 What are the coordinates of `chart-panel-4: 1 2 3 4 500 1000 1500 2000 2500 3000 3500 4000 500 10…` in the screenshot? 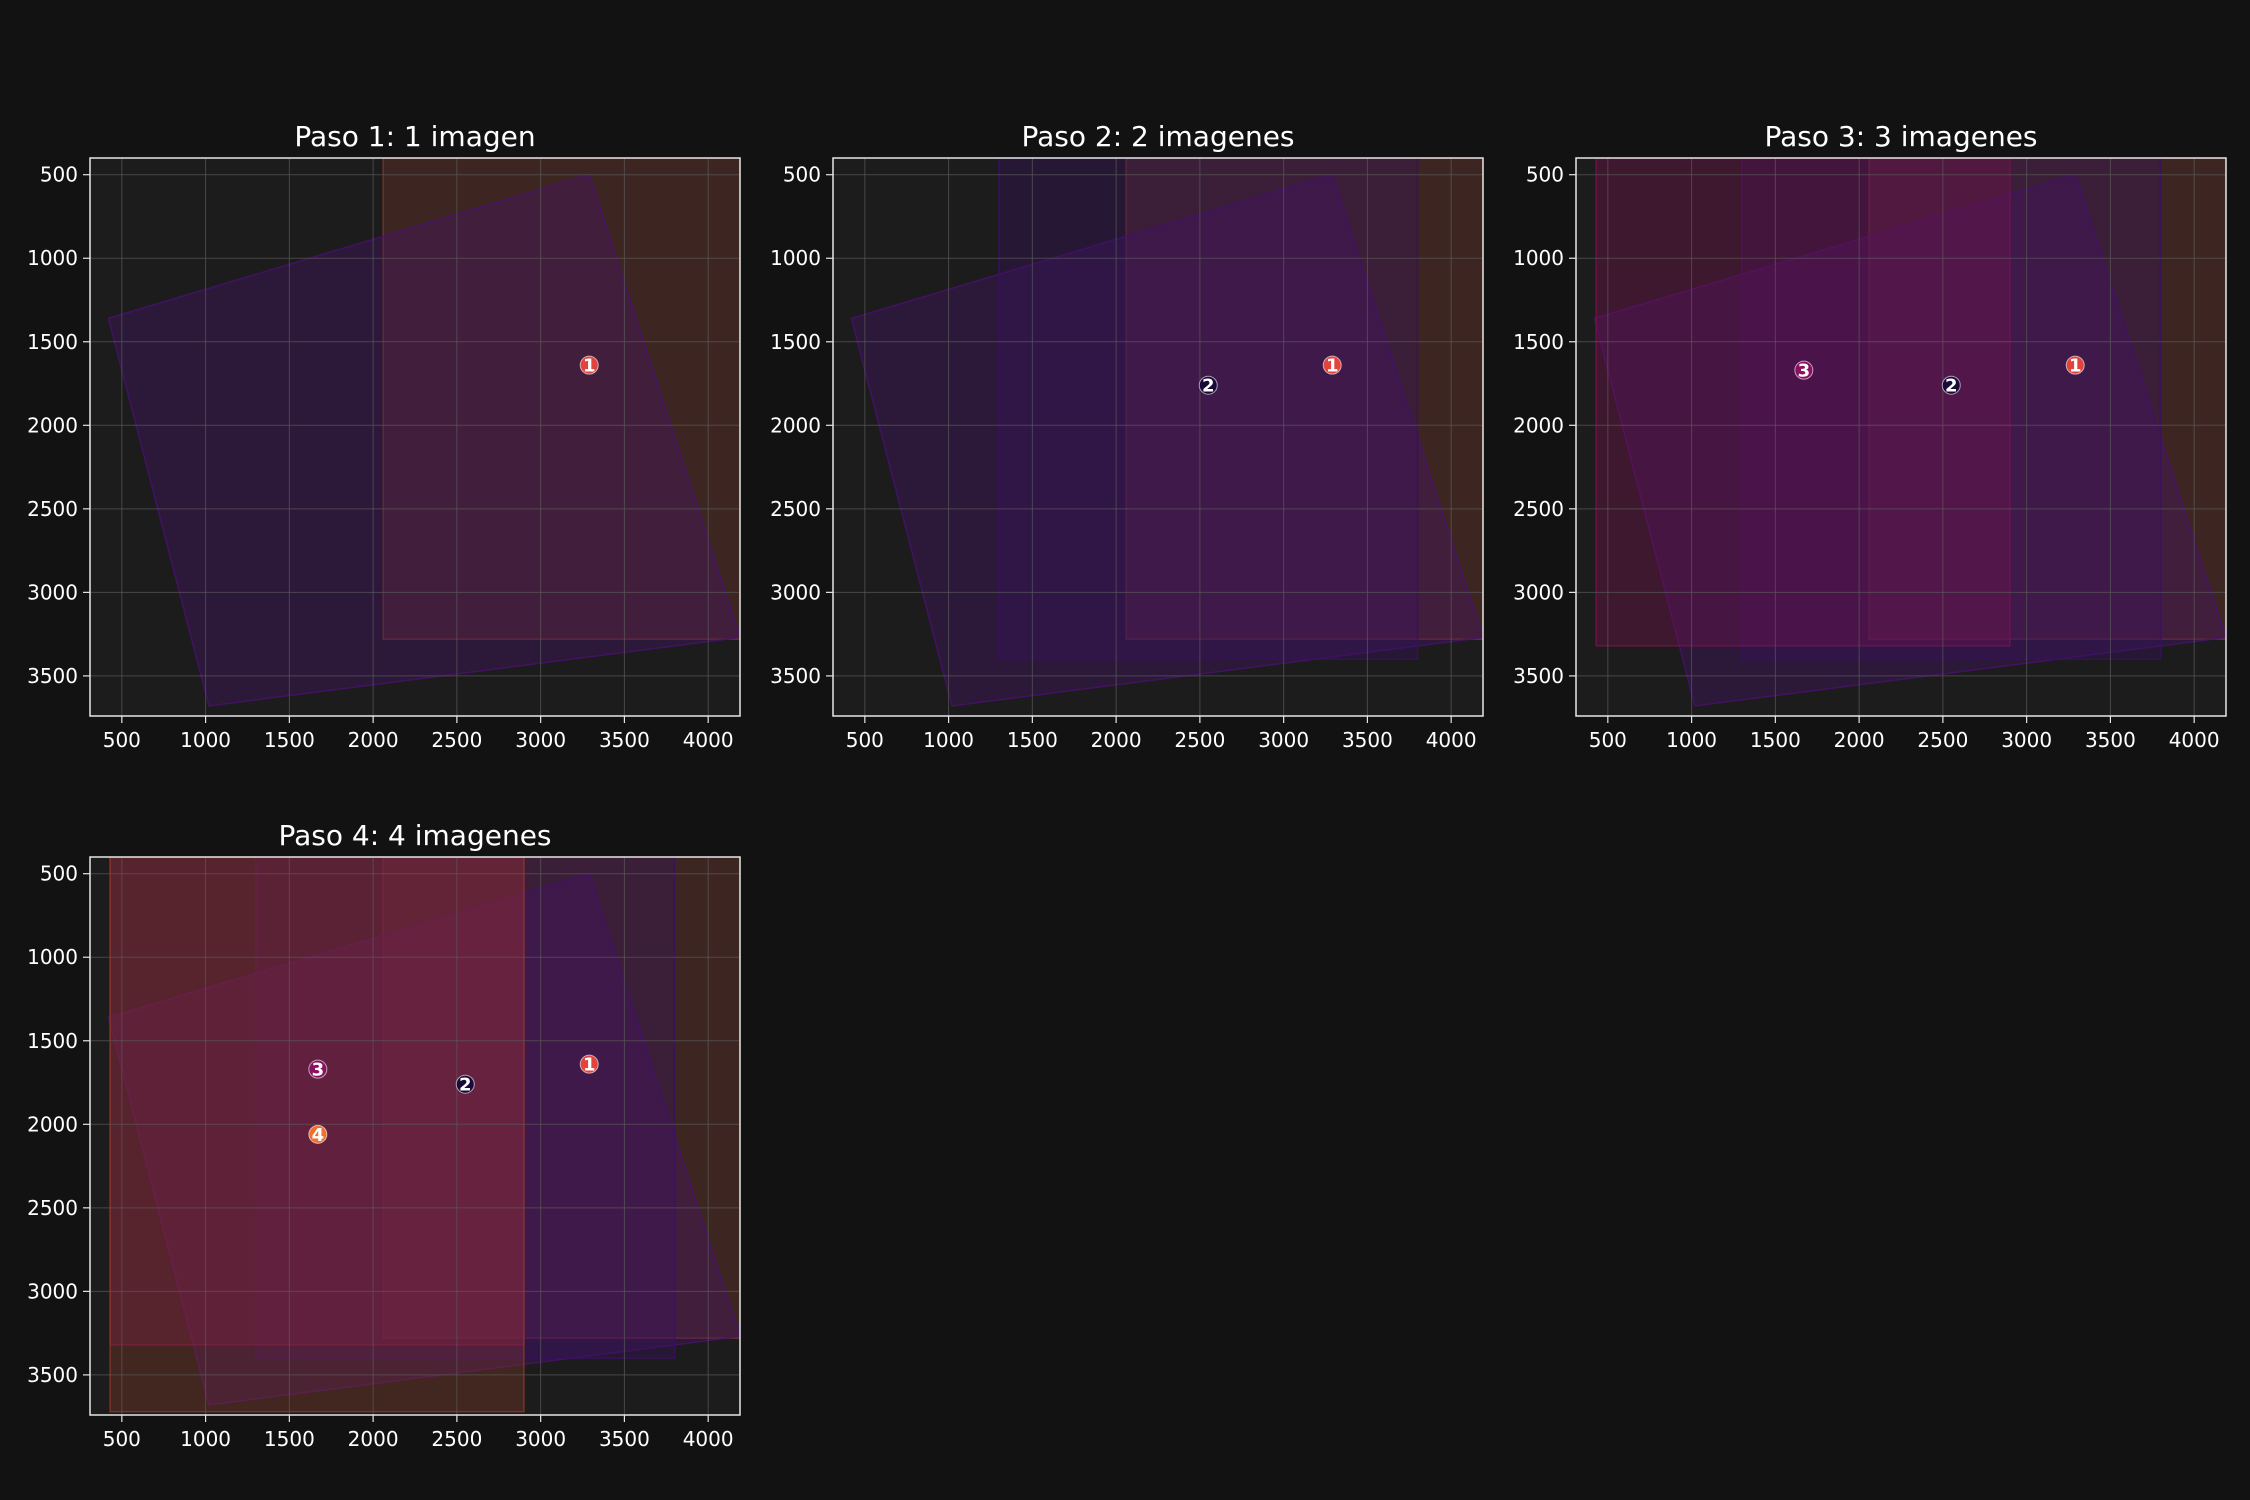 It's located at (384, 1135).